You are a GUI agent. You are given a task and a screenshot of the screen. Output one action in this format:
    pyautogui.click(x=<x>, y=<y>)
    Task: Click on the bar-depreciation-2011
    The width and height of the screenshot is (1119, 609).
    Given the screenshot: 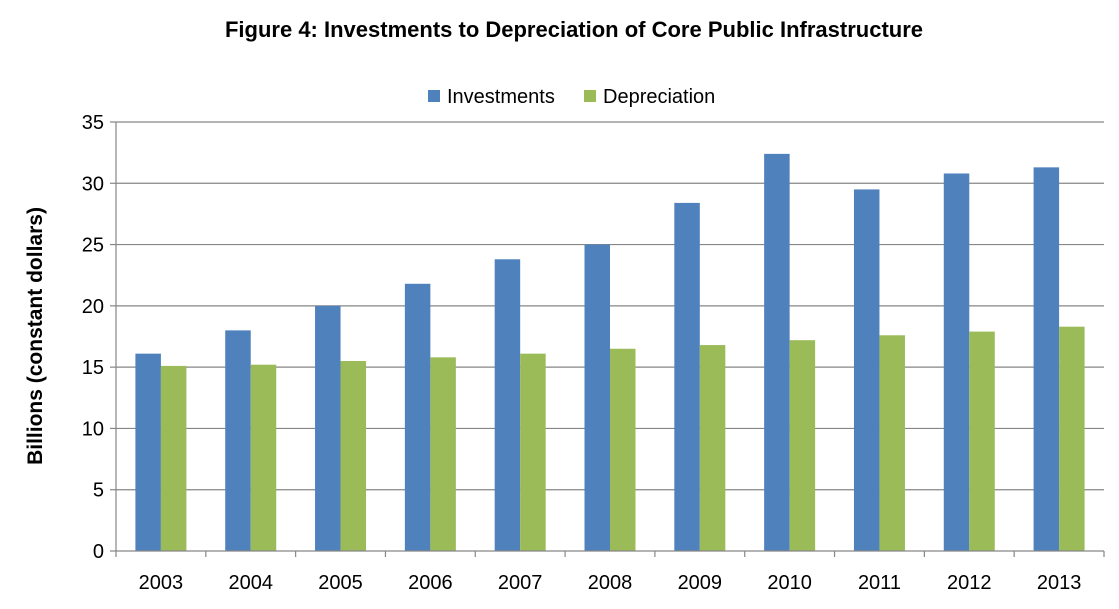 What is the action you would take?
    pyautogui.click(x=892, y=443)
    